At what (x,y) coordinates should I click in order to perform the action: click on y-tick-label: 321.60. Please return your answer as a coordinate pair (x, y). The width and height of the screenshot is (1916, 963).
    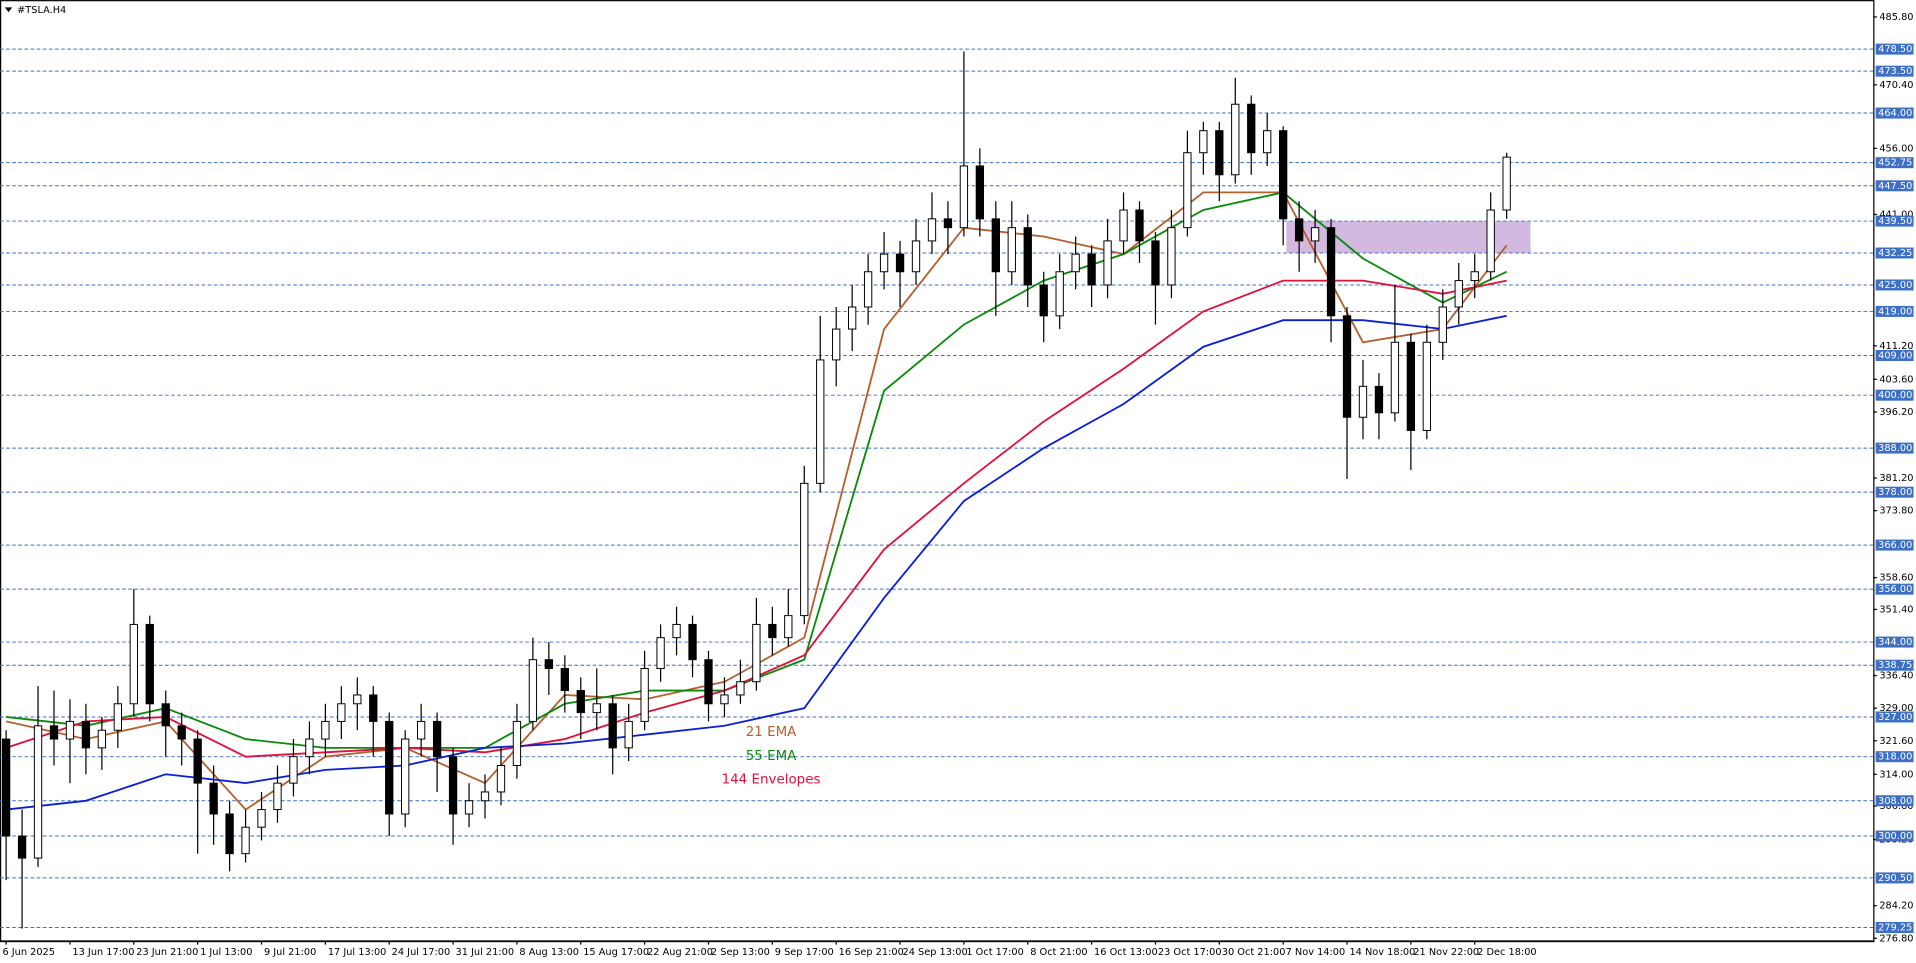
    Looking at the image, I should click on (1896, 741).